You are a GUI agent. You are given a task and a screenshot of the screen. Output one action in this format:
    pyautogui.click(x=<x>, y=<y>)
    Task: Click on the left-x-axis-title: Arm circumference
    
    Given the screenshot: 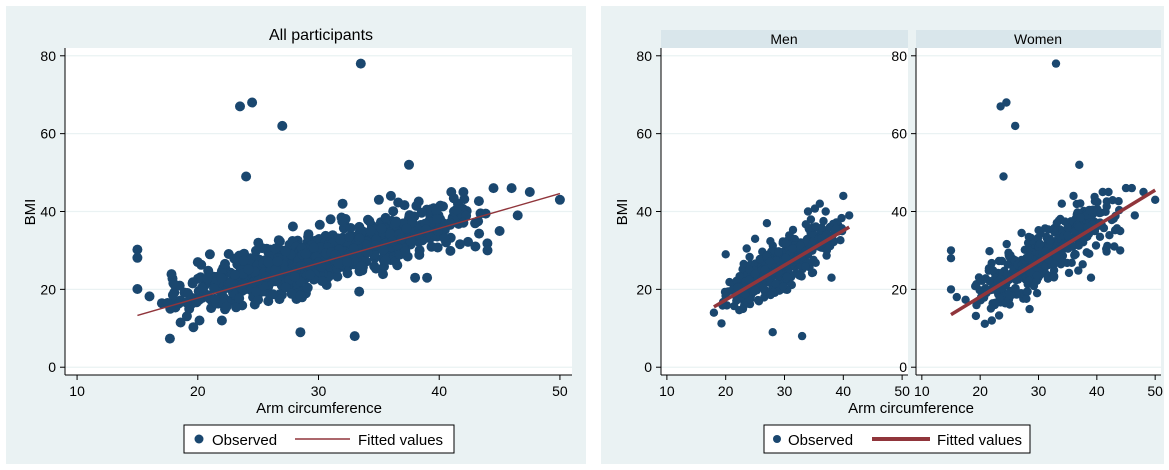 What is the action you would take?
    pyautogui.click(x=319, y=408)
    